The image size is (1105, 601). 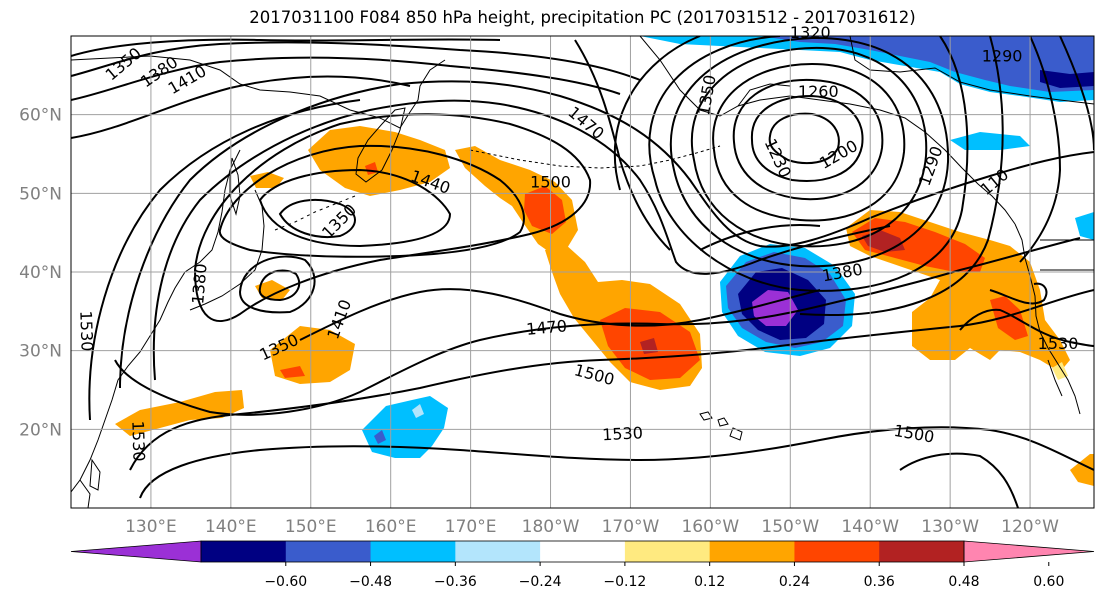 What do you see at coordinates (471, 527) in the screenshot?
I see `lon-tick-label: 170°E` at bounding box center [471, 527].